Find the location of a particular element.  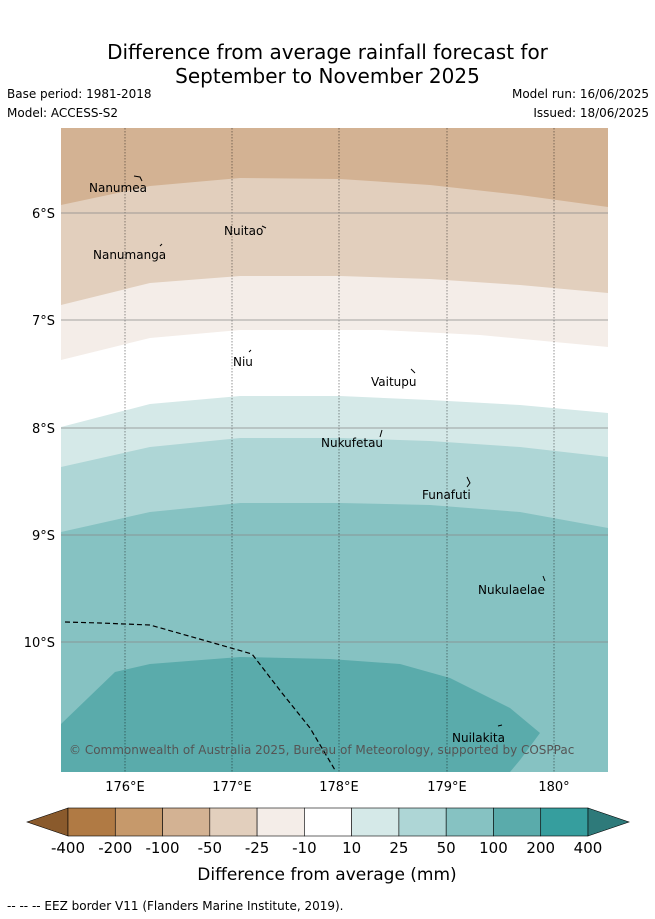

colorbar-tick-label: -25 is located at coordinates (257, 848).